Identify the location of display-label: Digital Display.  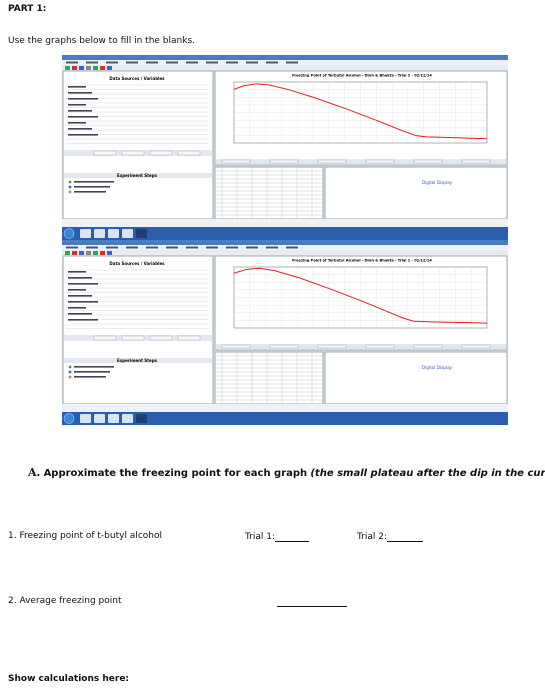
(437, 367).